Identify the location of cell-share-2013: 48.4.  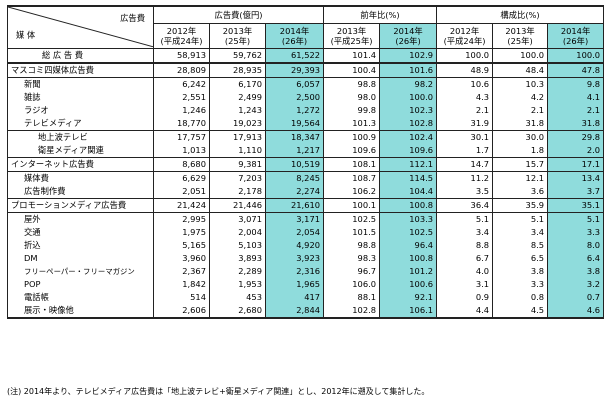
(520, 70).